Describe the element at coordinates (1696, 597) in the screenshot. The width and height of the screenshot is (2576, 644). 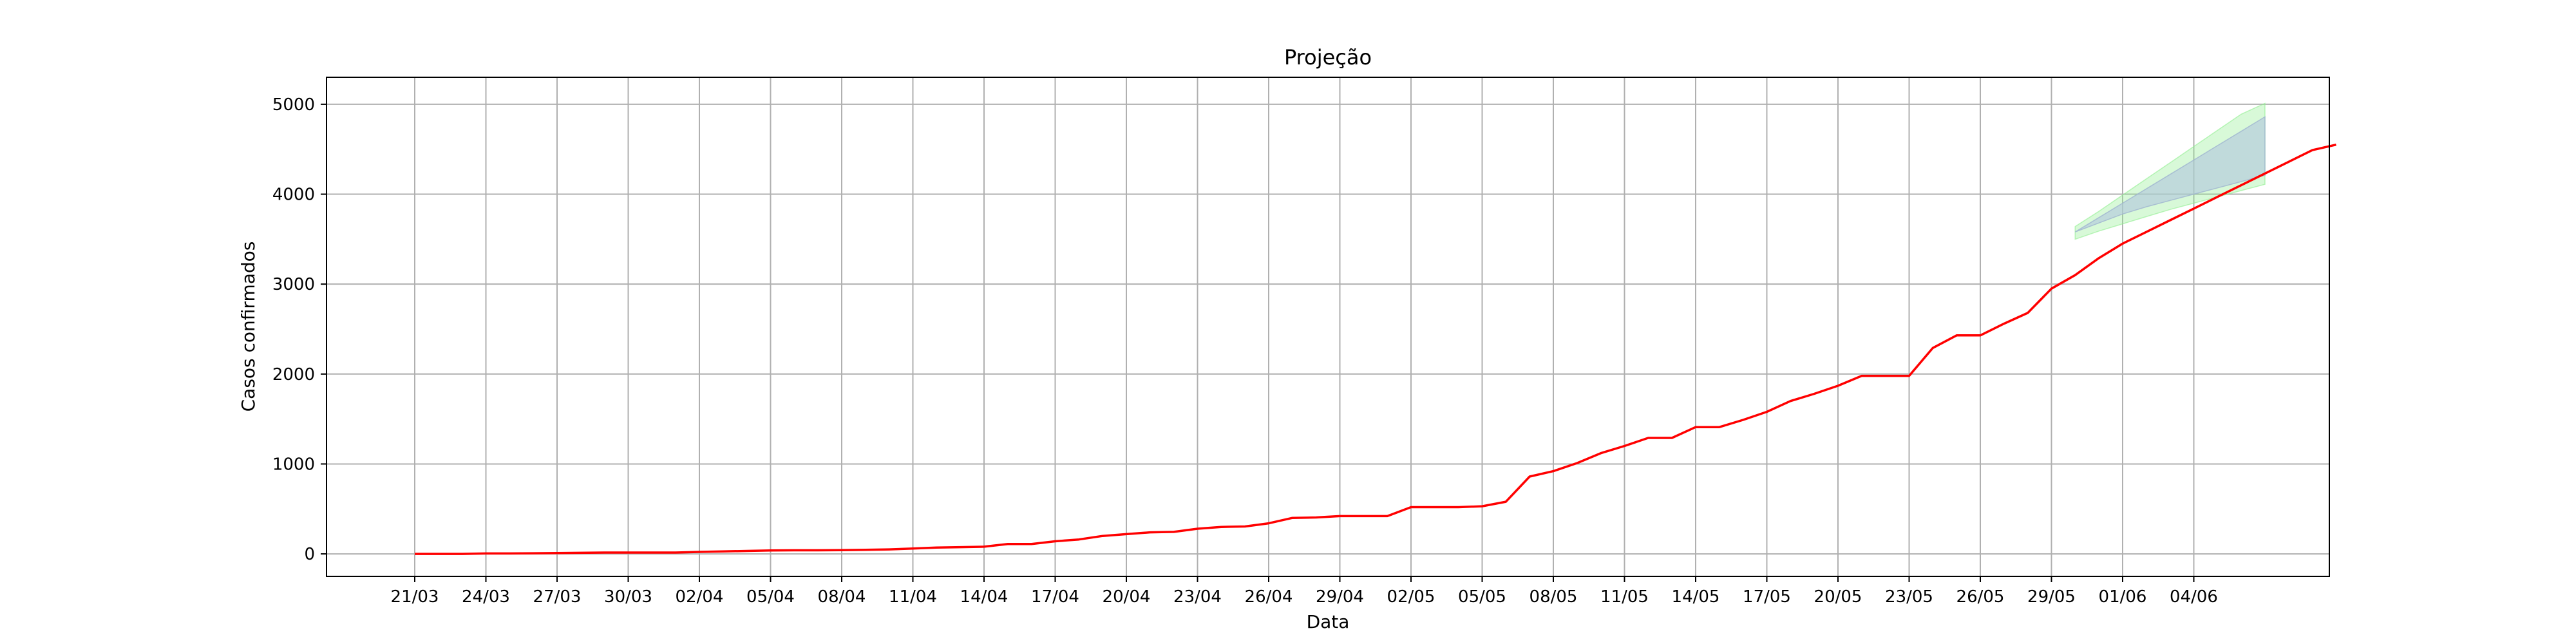
I see `x-tick-label: 14/05` at that location.